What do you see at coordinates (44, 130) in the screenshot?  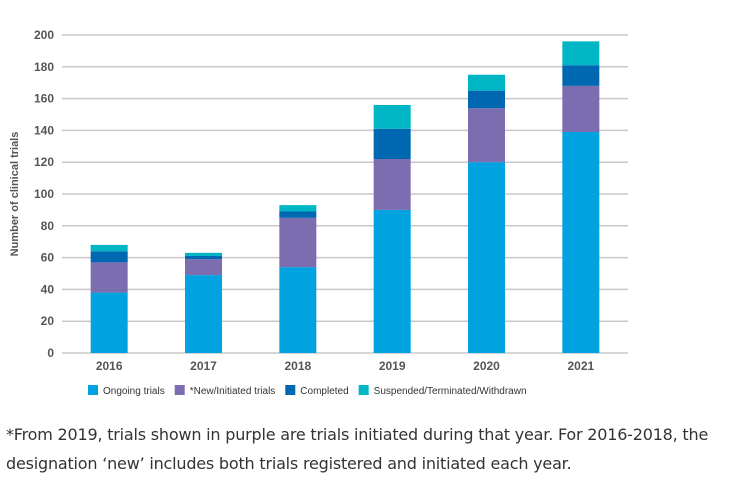 I see `y-tick-label: 140` at bounding box center [44, 130].